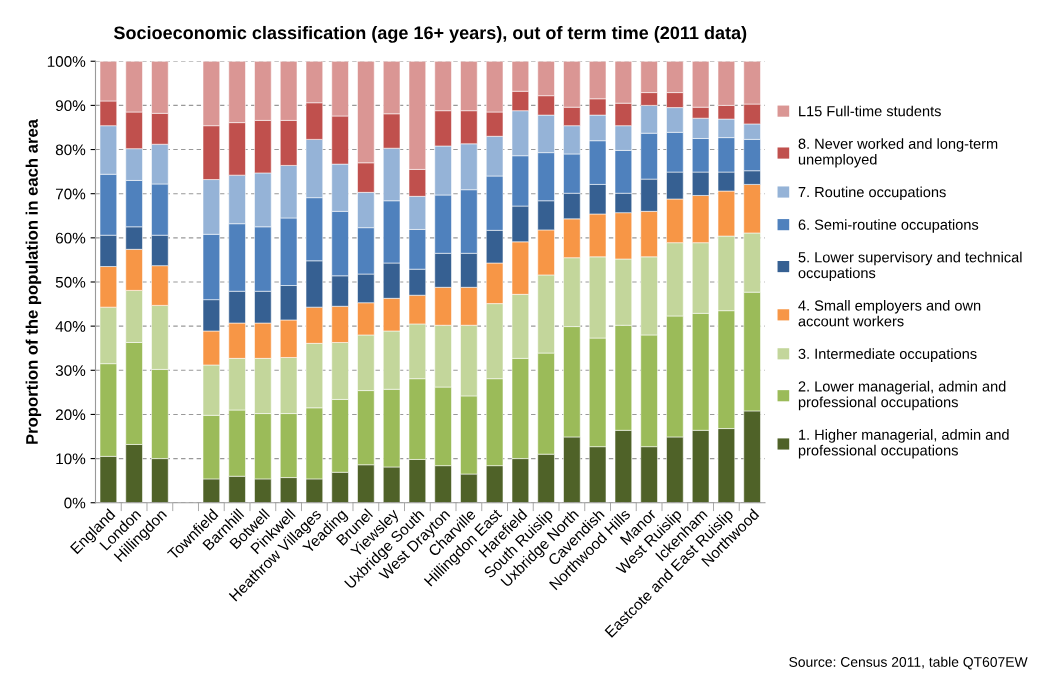  Describe the element at coordinates (70, 150) in the screenshot. I see `y-tick-label: 80%` at that location.